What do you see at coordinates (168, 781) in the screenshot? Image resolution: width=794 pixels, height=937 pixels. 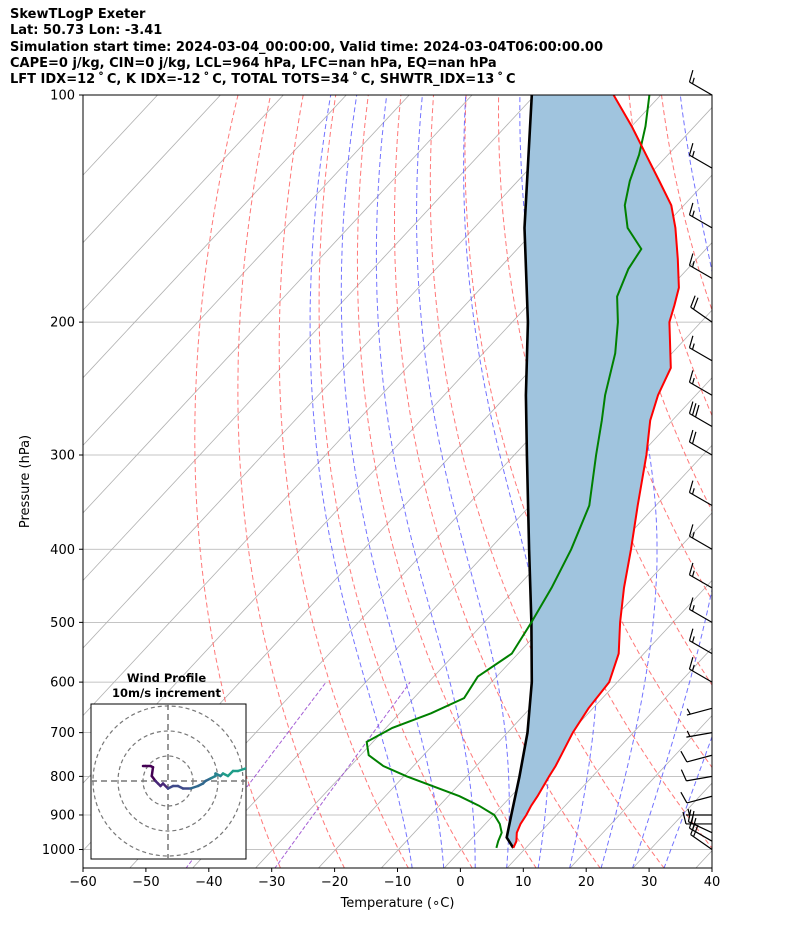 I see `hodograph-ring` at bounding box center [168, 781].